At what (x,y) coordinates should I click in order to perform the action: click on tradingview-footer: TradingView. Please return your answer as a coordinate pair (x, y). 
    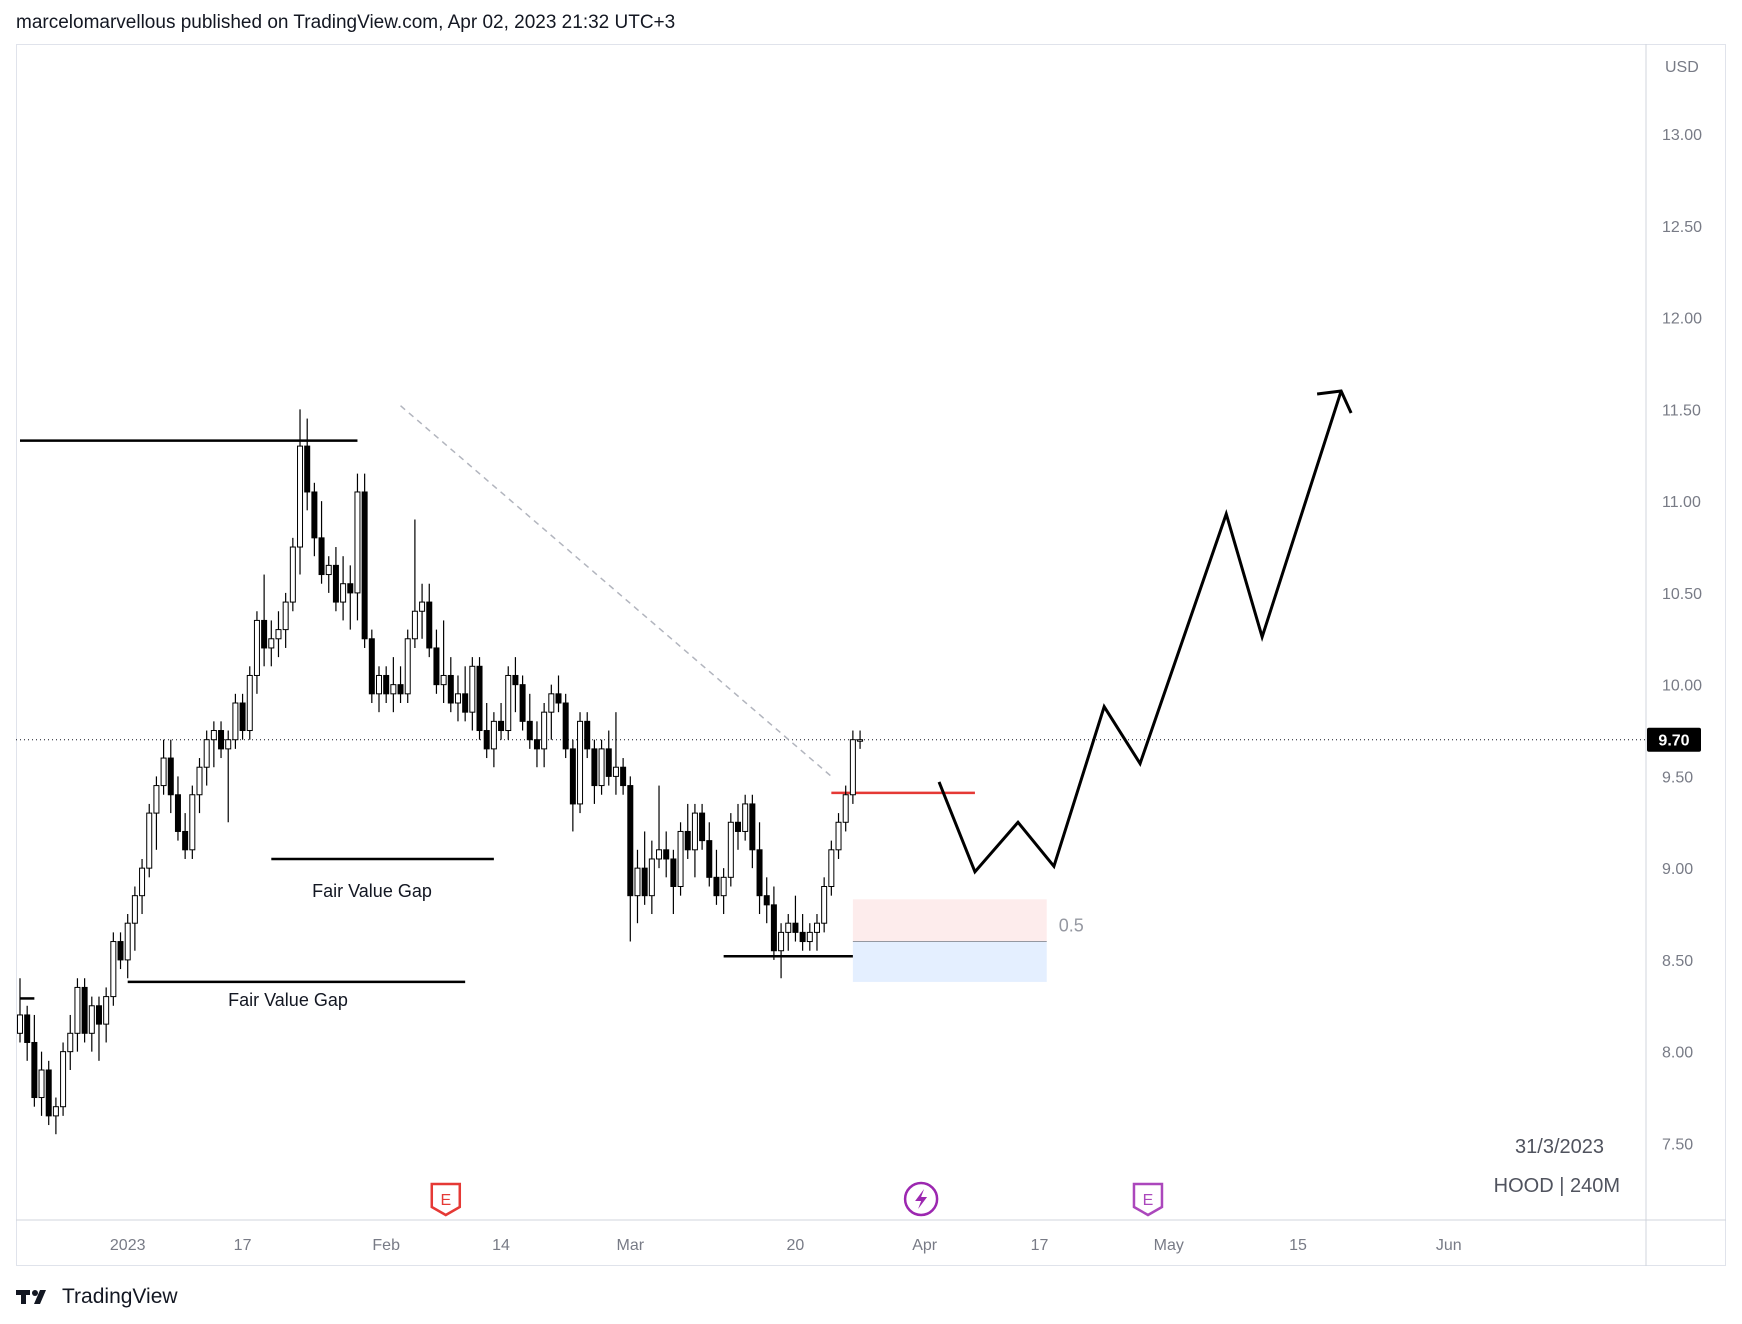
    Looking at the image, I should click on (97, 1297).